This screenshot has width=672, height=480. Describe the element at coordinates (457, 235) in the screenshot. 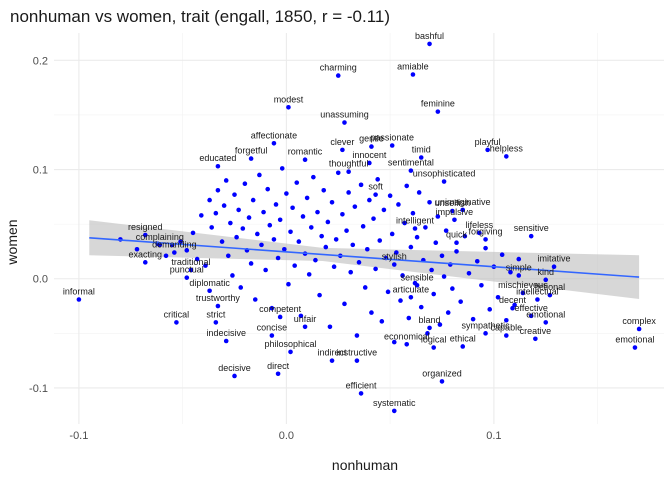

I see `point-label: quick` at that location.